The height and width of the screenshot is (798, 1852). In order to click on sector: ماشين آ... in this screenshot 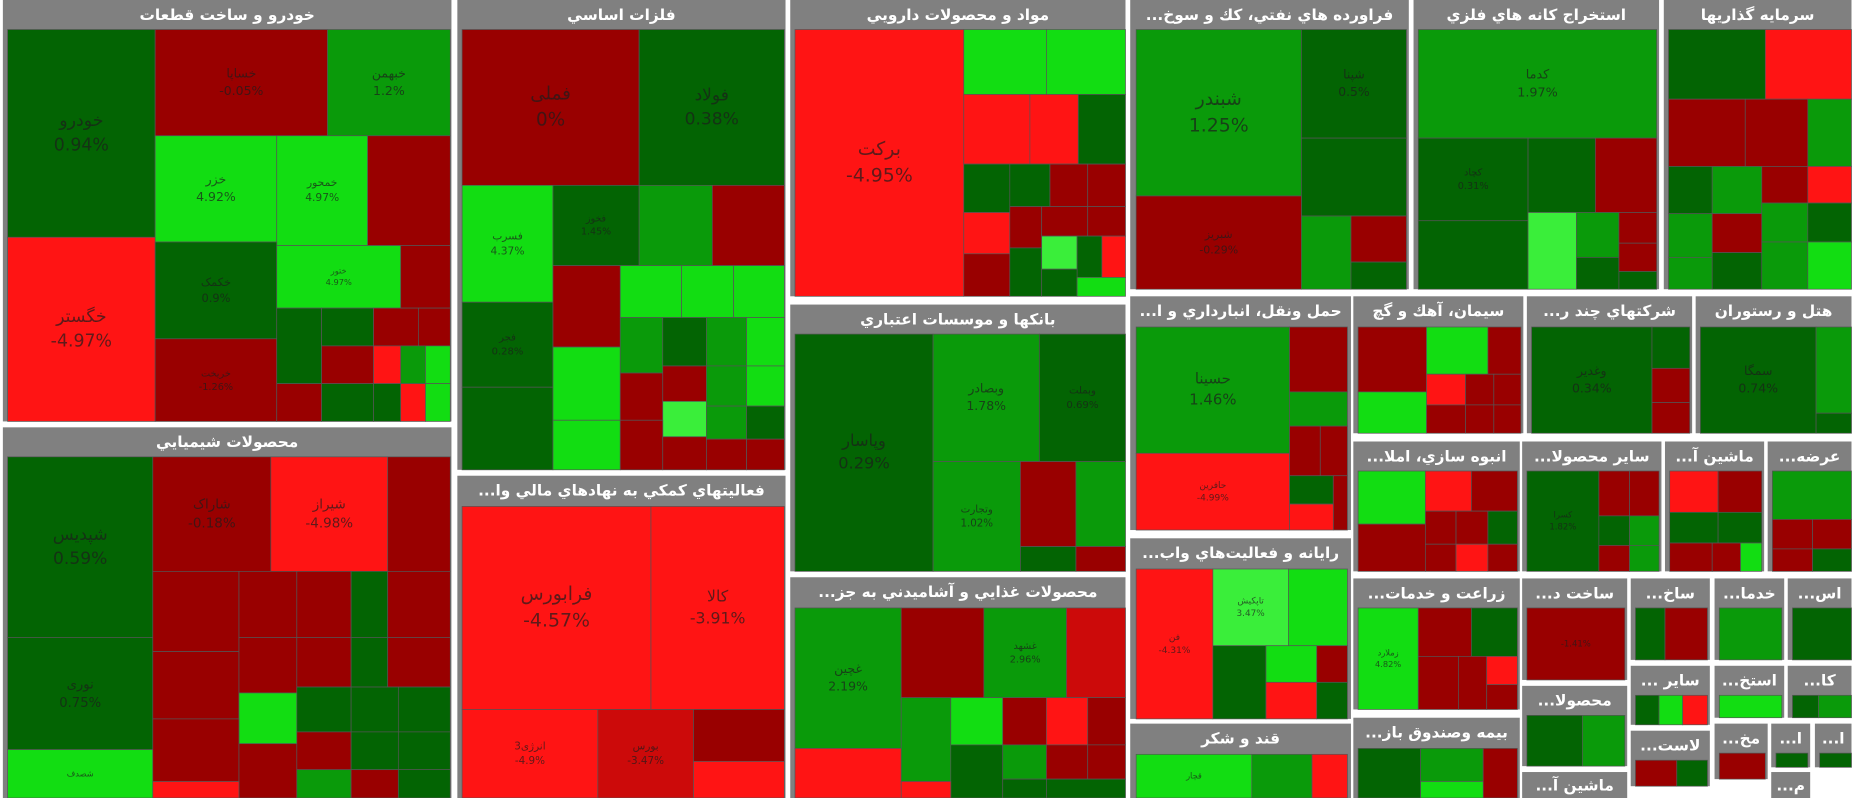, I will do `click(1575, 785)`.